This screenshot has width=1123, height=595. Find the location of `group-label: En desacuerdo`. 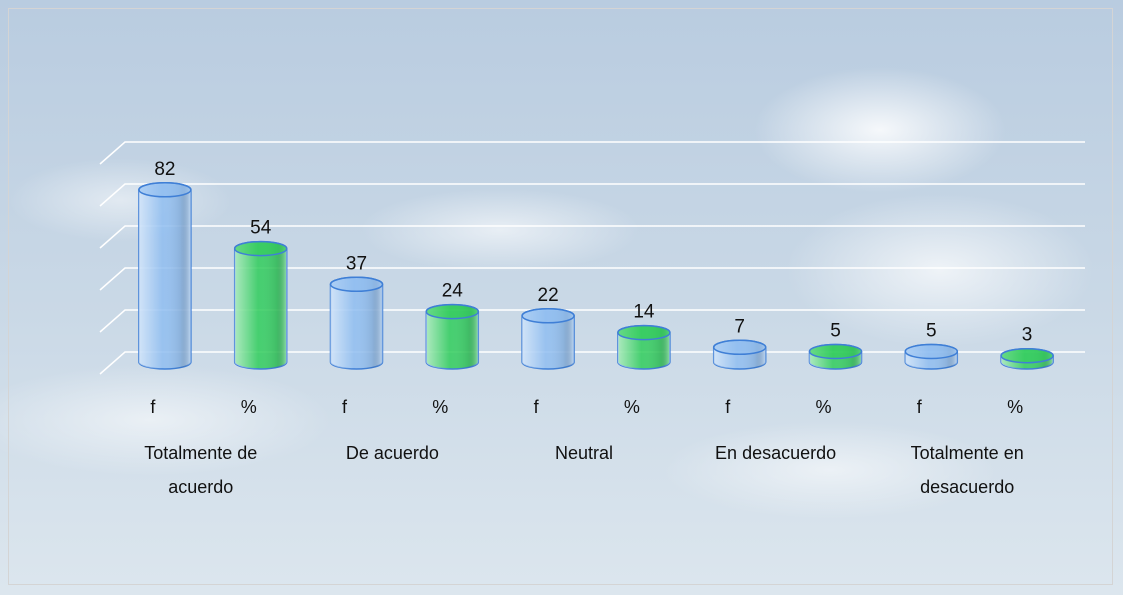

group-label: En desacuerdo is located at coordinates (776, 453).